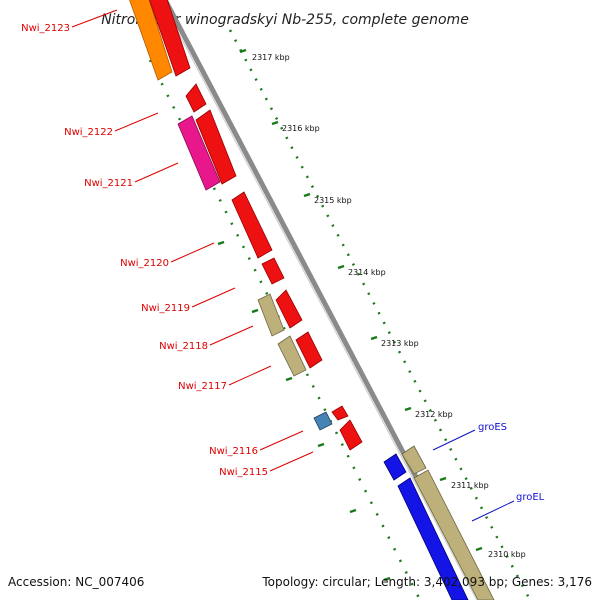 The height and width of the screenshot is (600, 600). Describe the element at coordinates (196, 98) in the screenshot. I see `gene-small-red` at that location.